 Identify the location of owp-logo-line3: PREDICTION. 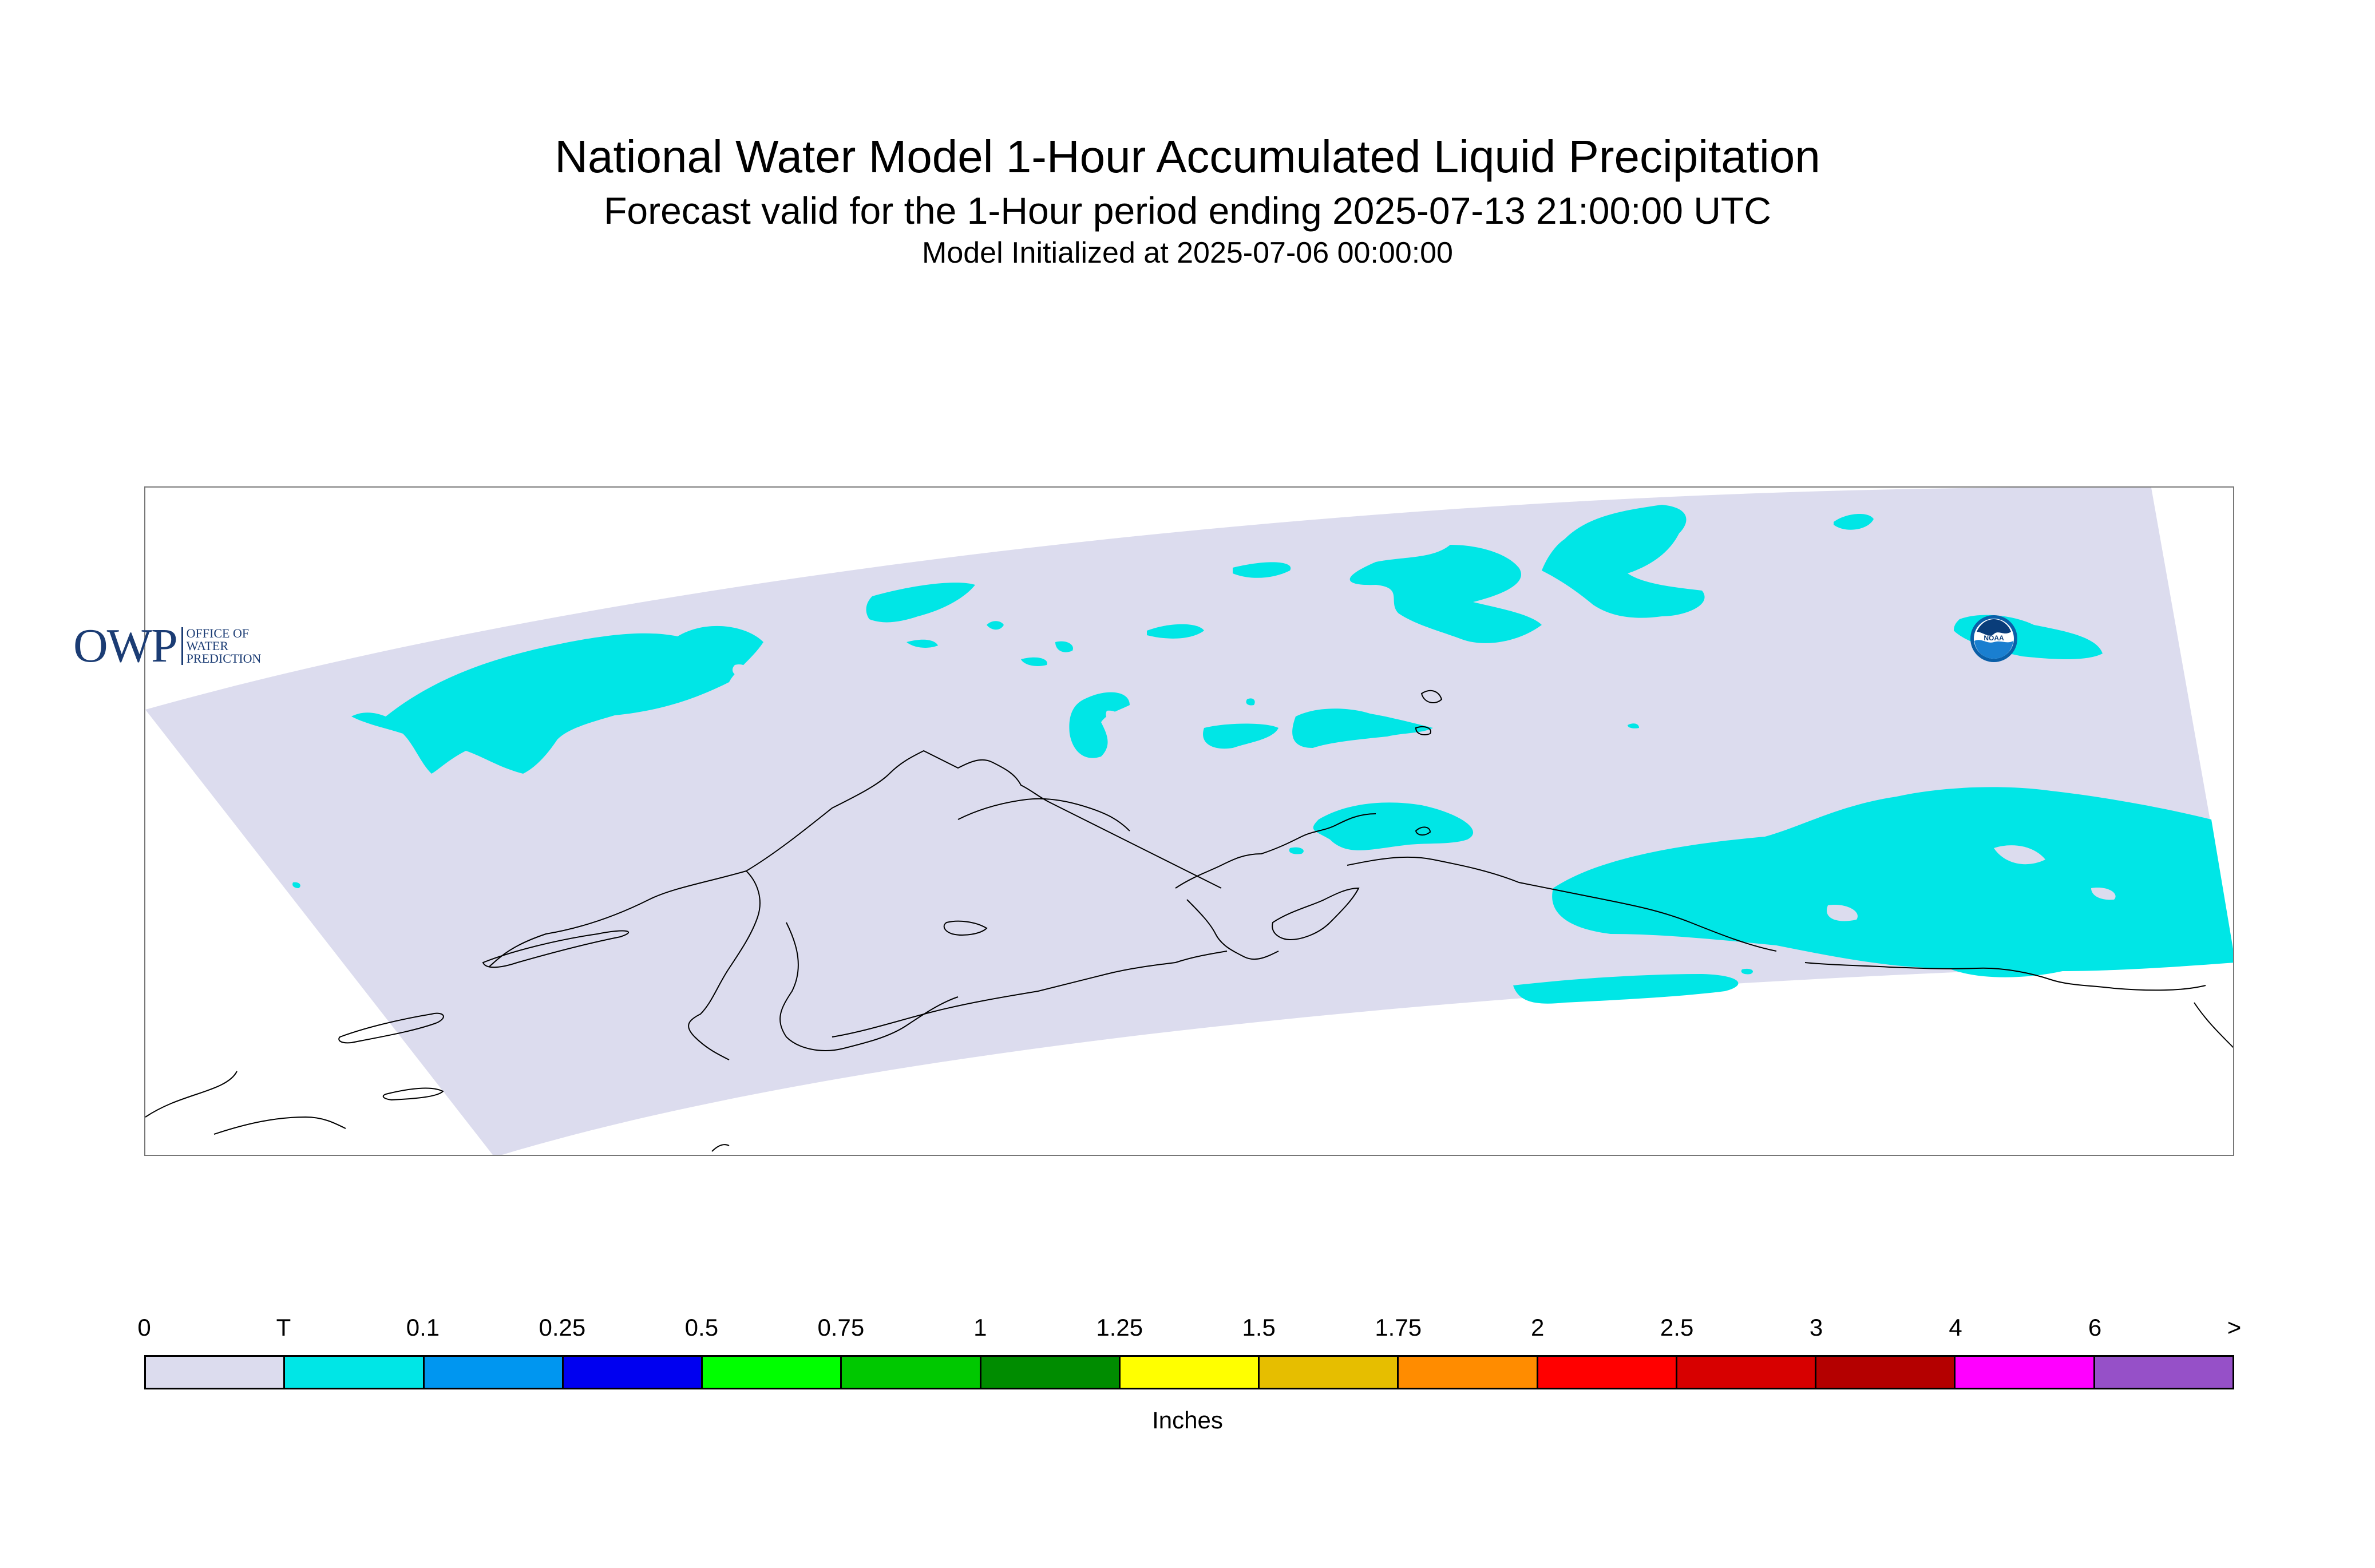
(224, 658).